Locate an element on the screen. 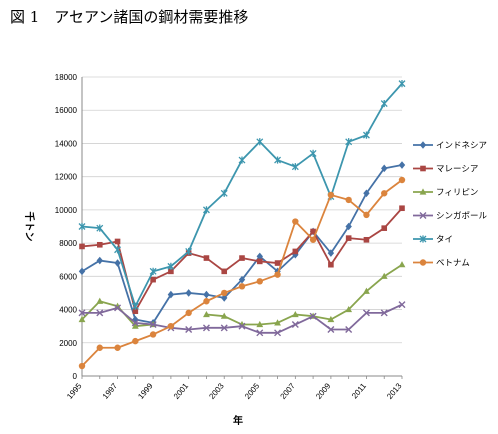 The height and width of the screenshot is (434, 498). legend-label: インドネシア is located at coordinates (461, 146).